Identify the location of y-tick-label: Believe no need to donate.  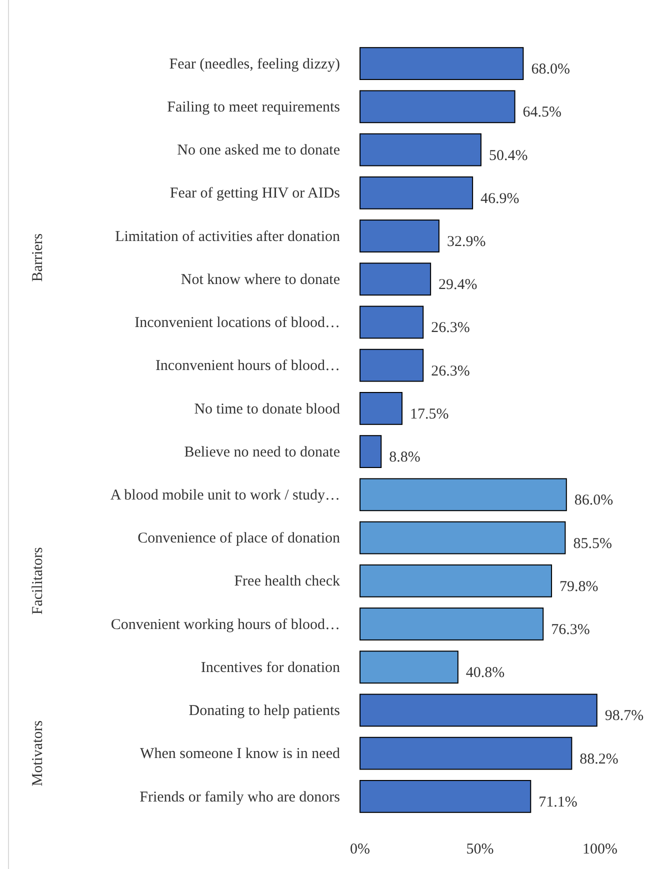
(262, 452).